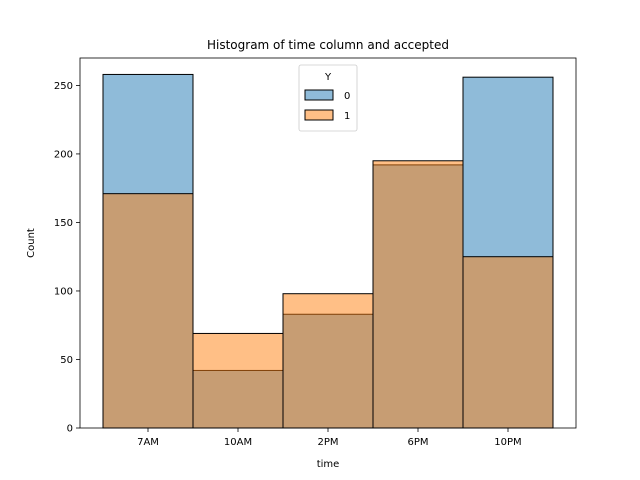 The height and width of the screenshot is (480, 640). I want to click on x-axis-label: time, so click(328, 464).